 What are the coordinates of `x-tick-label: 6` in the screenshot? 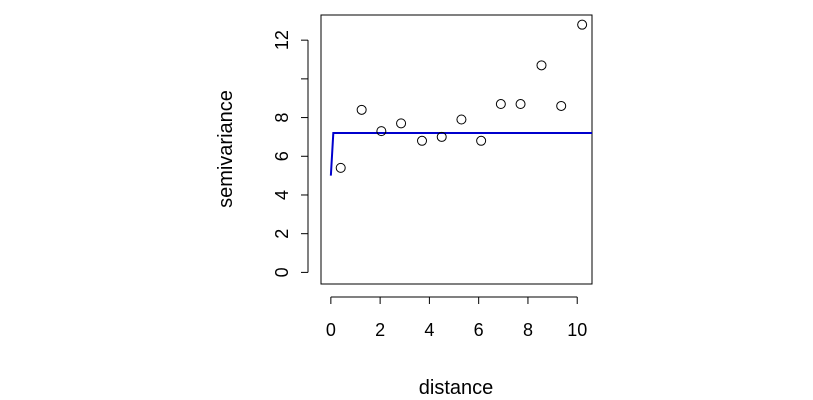 It's located at (479, 330).